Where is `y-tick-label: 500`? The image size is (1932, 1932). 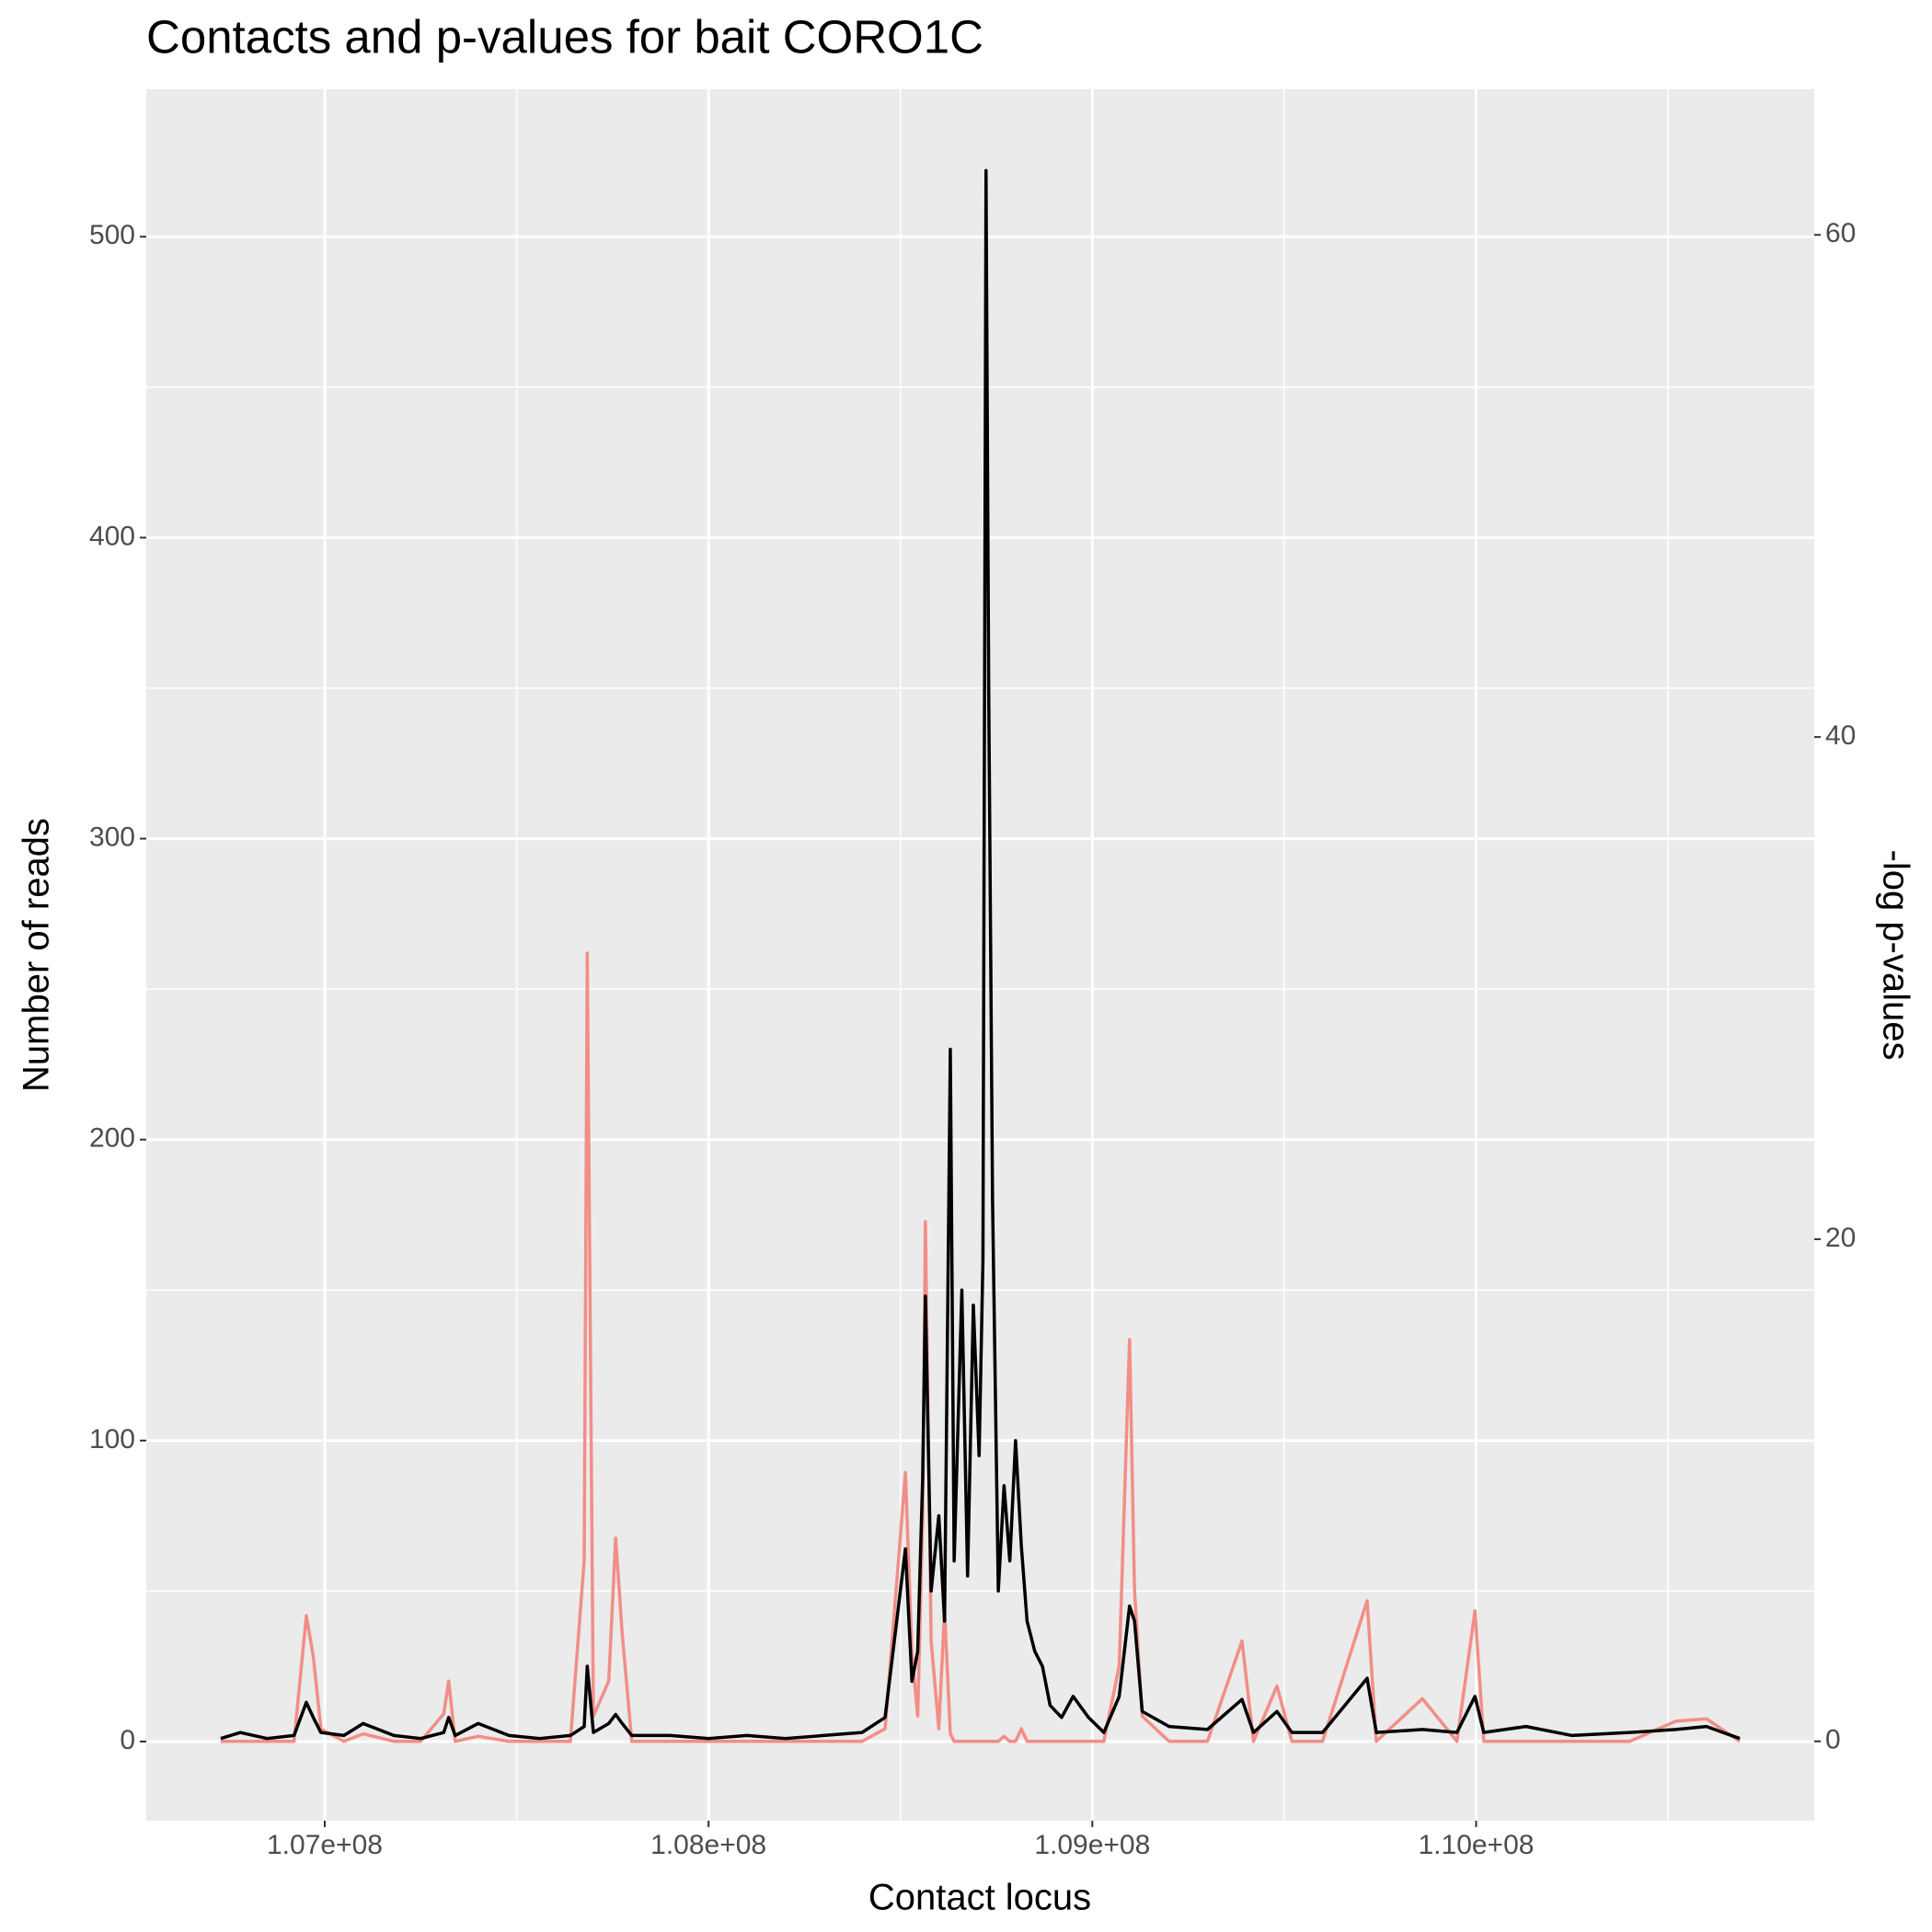 y-tick-label: 500 is located at coordinates (112, 235).